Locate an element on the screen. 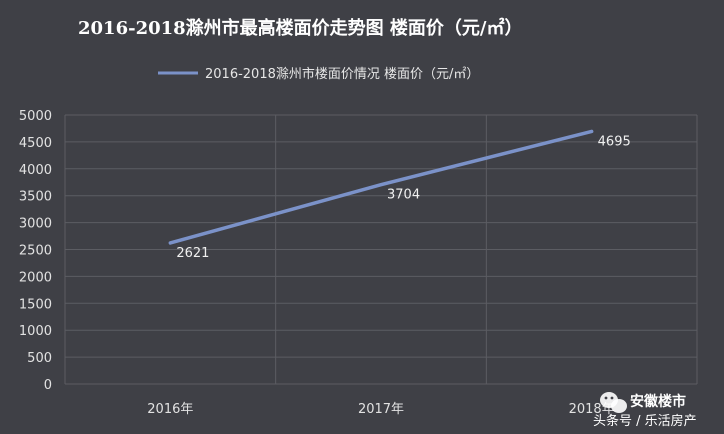 This screenshot has width=724, height=434. chart-title: 2016-2018滁州市最高楼面价走势图 楼面价（元/㎡） is located at coordinates (300, 28).